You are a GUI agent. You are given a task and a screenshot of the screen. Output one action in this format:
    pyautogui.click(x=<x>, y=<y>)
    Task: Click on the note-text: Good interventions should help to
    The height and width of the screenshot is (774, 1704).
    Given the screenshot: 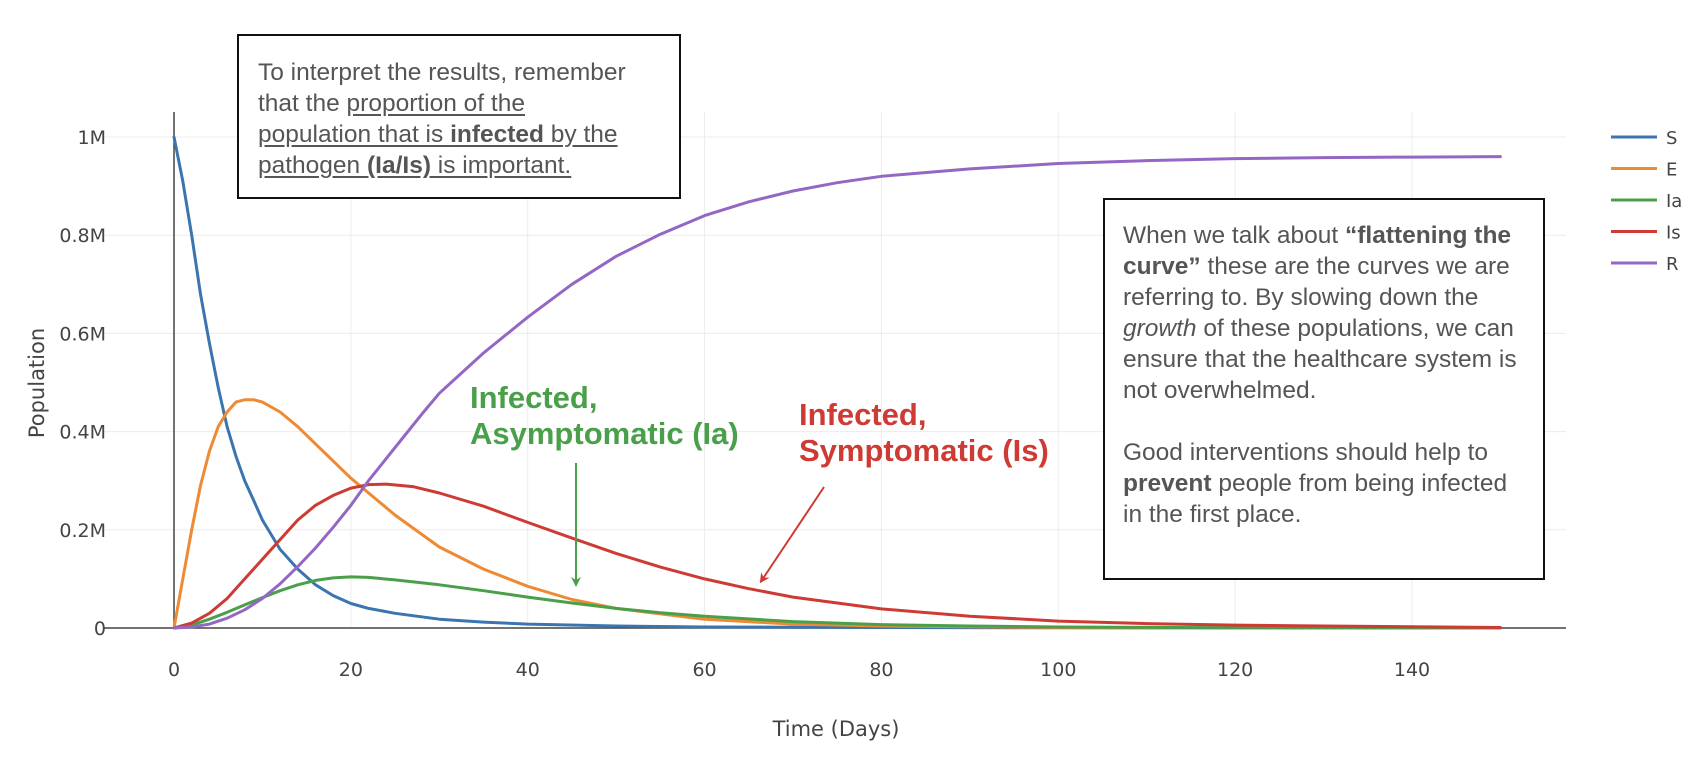 What is the action you would take?
    pyautogui.click(x=1306, y=452)
    